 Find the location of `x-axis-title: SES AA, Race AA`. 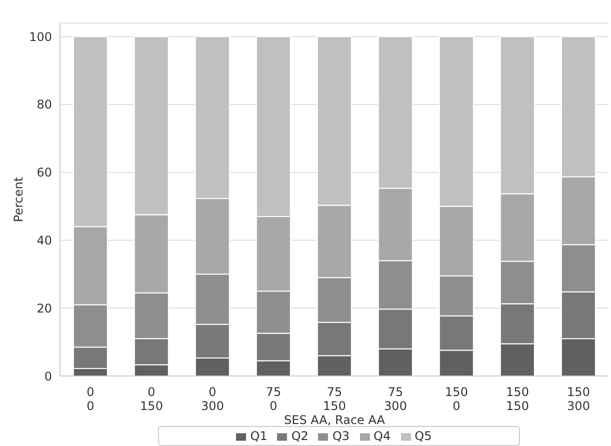

x-axis-title: SES AA, Race AA is located at coordinates (335, 420).